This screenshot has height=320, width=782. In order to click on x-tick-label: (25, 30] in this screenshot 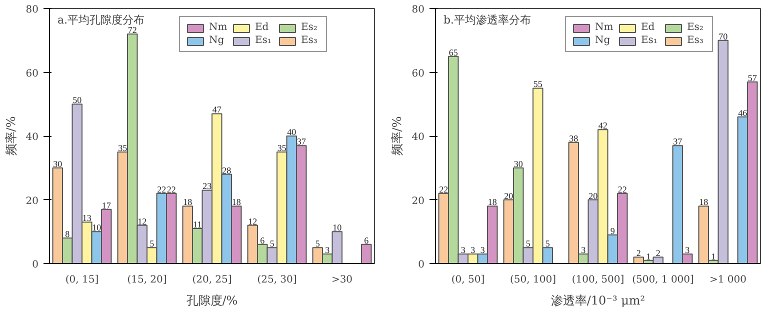, I will do `click(277, 280)`.